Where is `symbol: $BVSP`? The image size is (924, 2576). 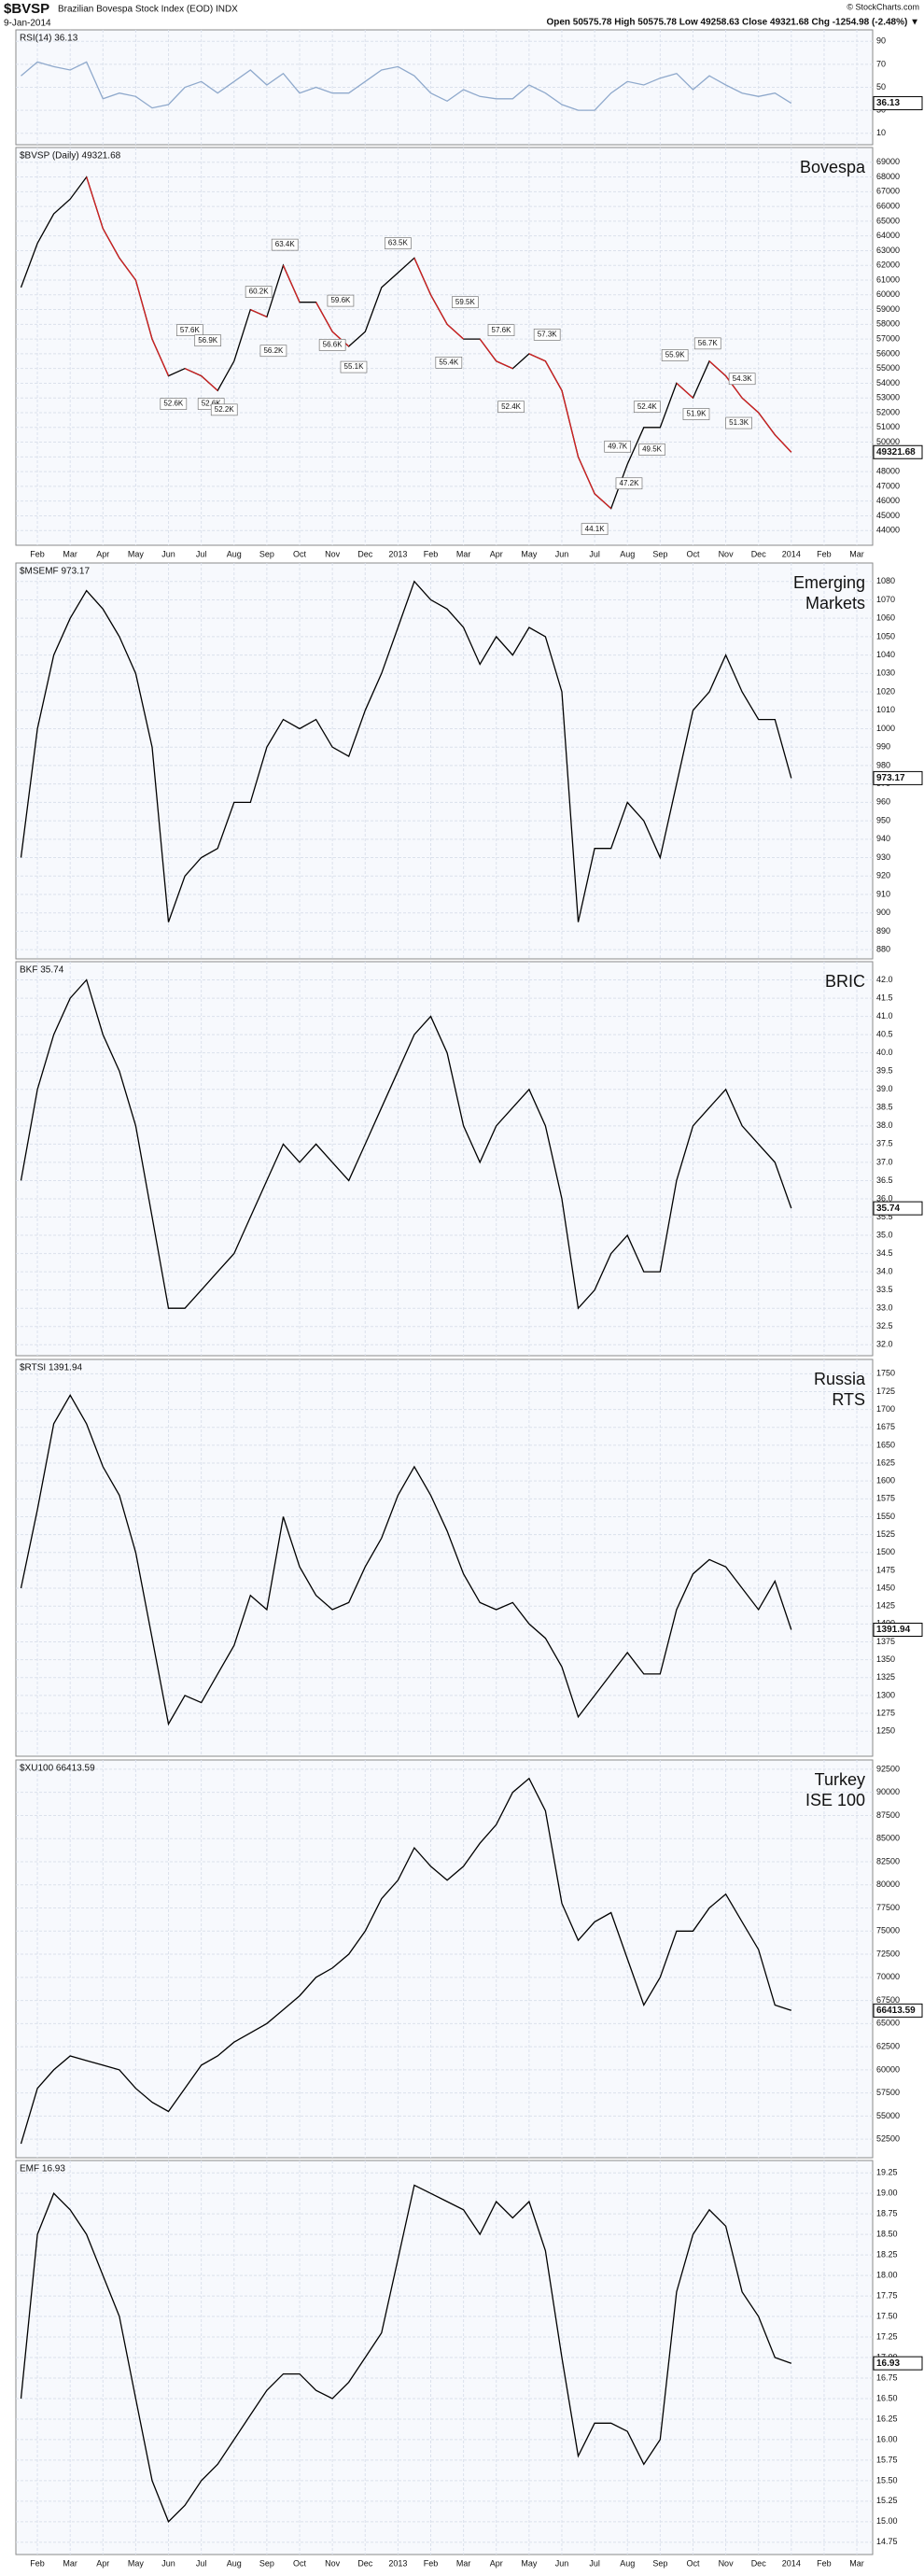 symbol: $BVSP is located at coordinates (26, 9).